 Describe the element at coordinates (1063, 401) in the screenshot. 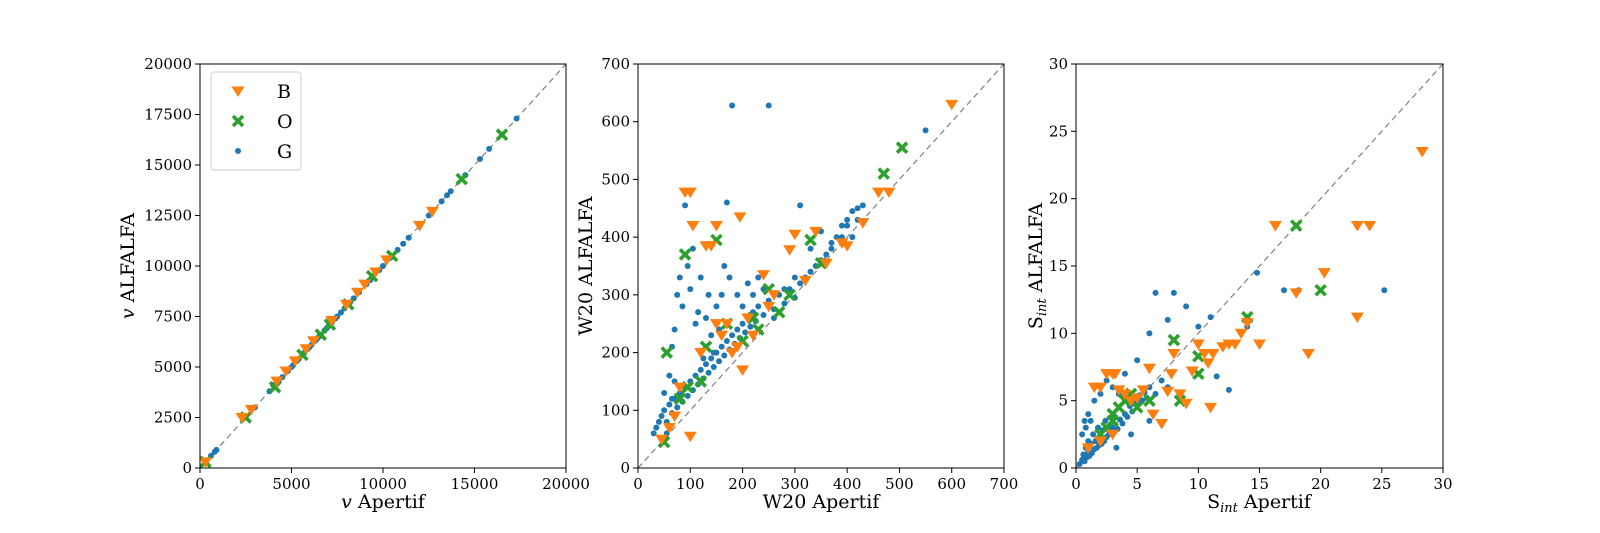

I see `y-tick-label: 5` at that location.